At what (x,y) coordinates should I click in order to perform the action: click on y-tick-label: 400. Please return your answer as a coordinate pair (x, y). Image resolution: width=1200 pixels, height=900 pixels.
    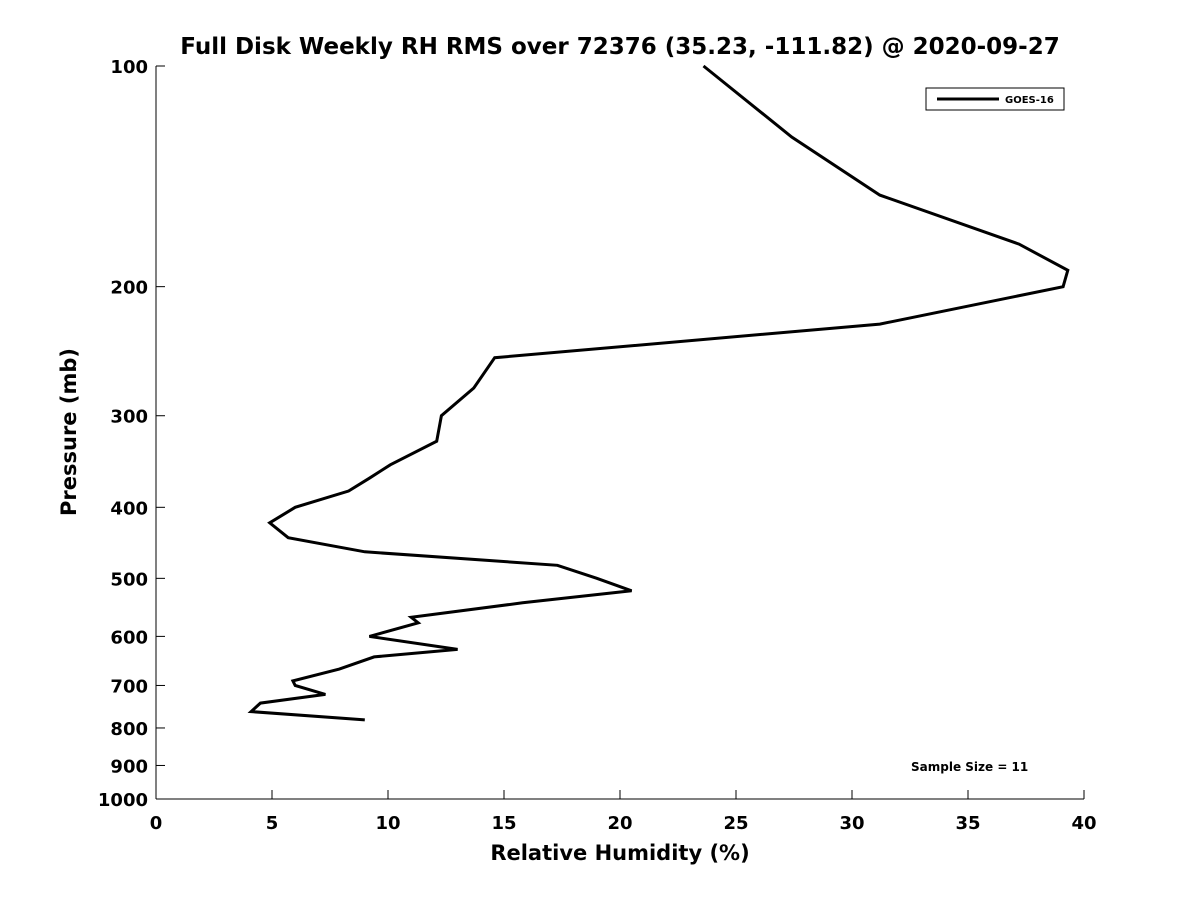
    Looking at the image, I should click on (129, 508).